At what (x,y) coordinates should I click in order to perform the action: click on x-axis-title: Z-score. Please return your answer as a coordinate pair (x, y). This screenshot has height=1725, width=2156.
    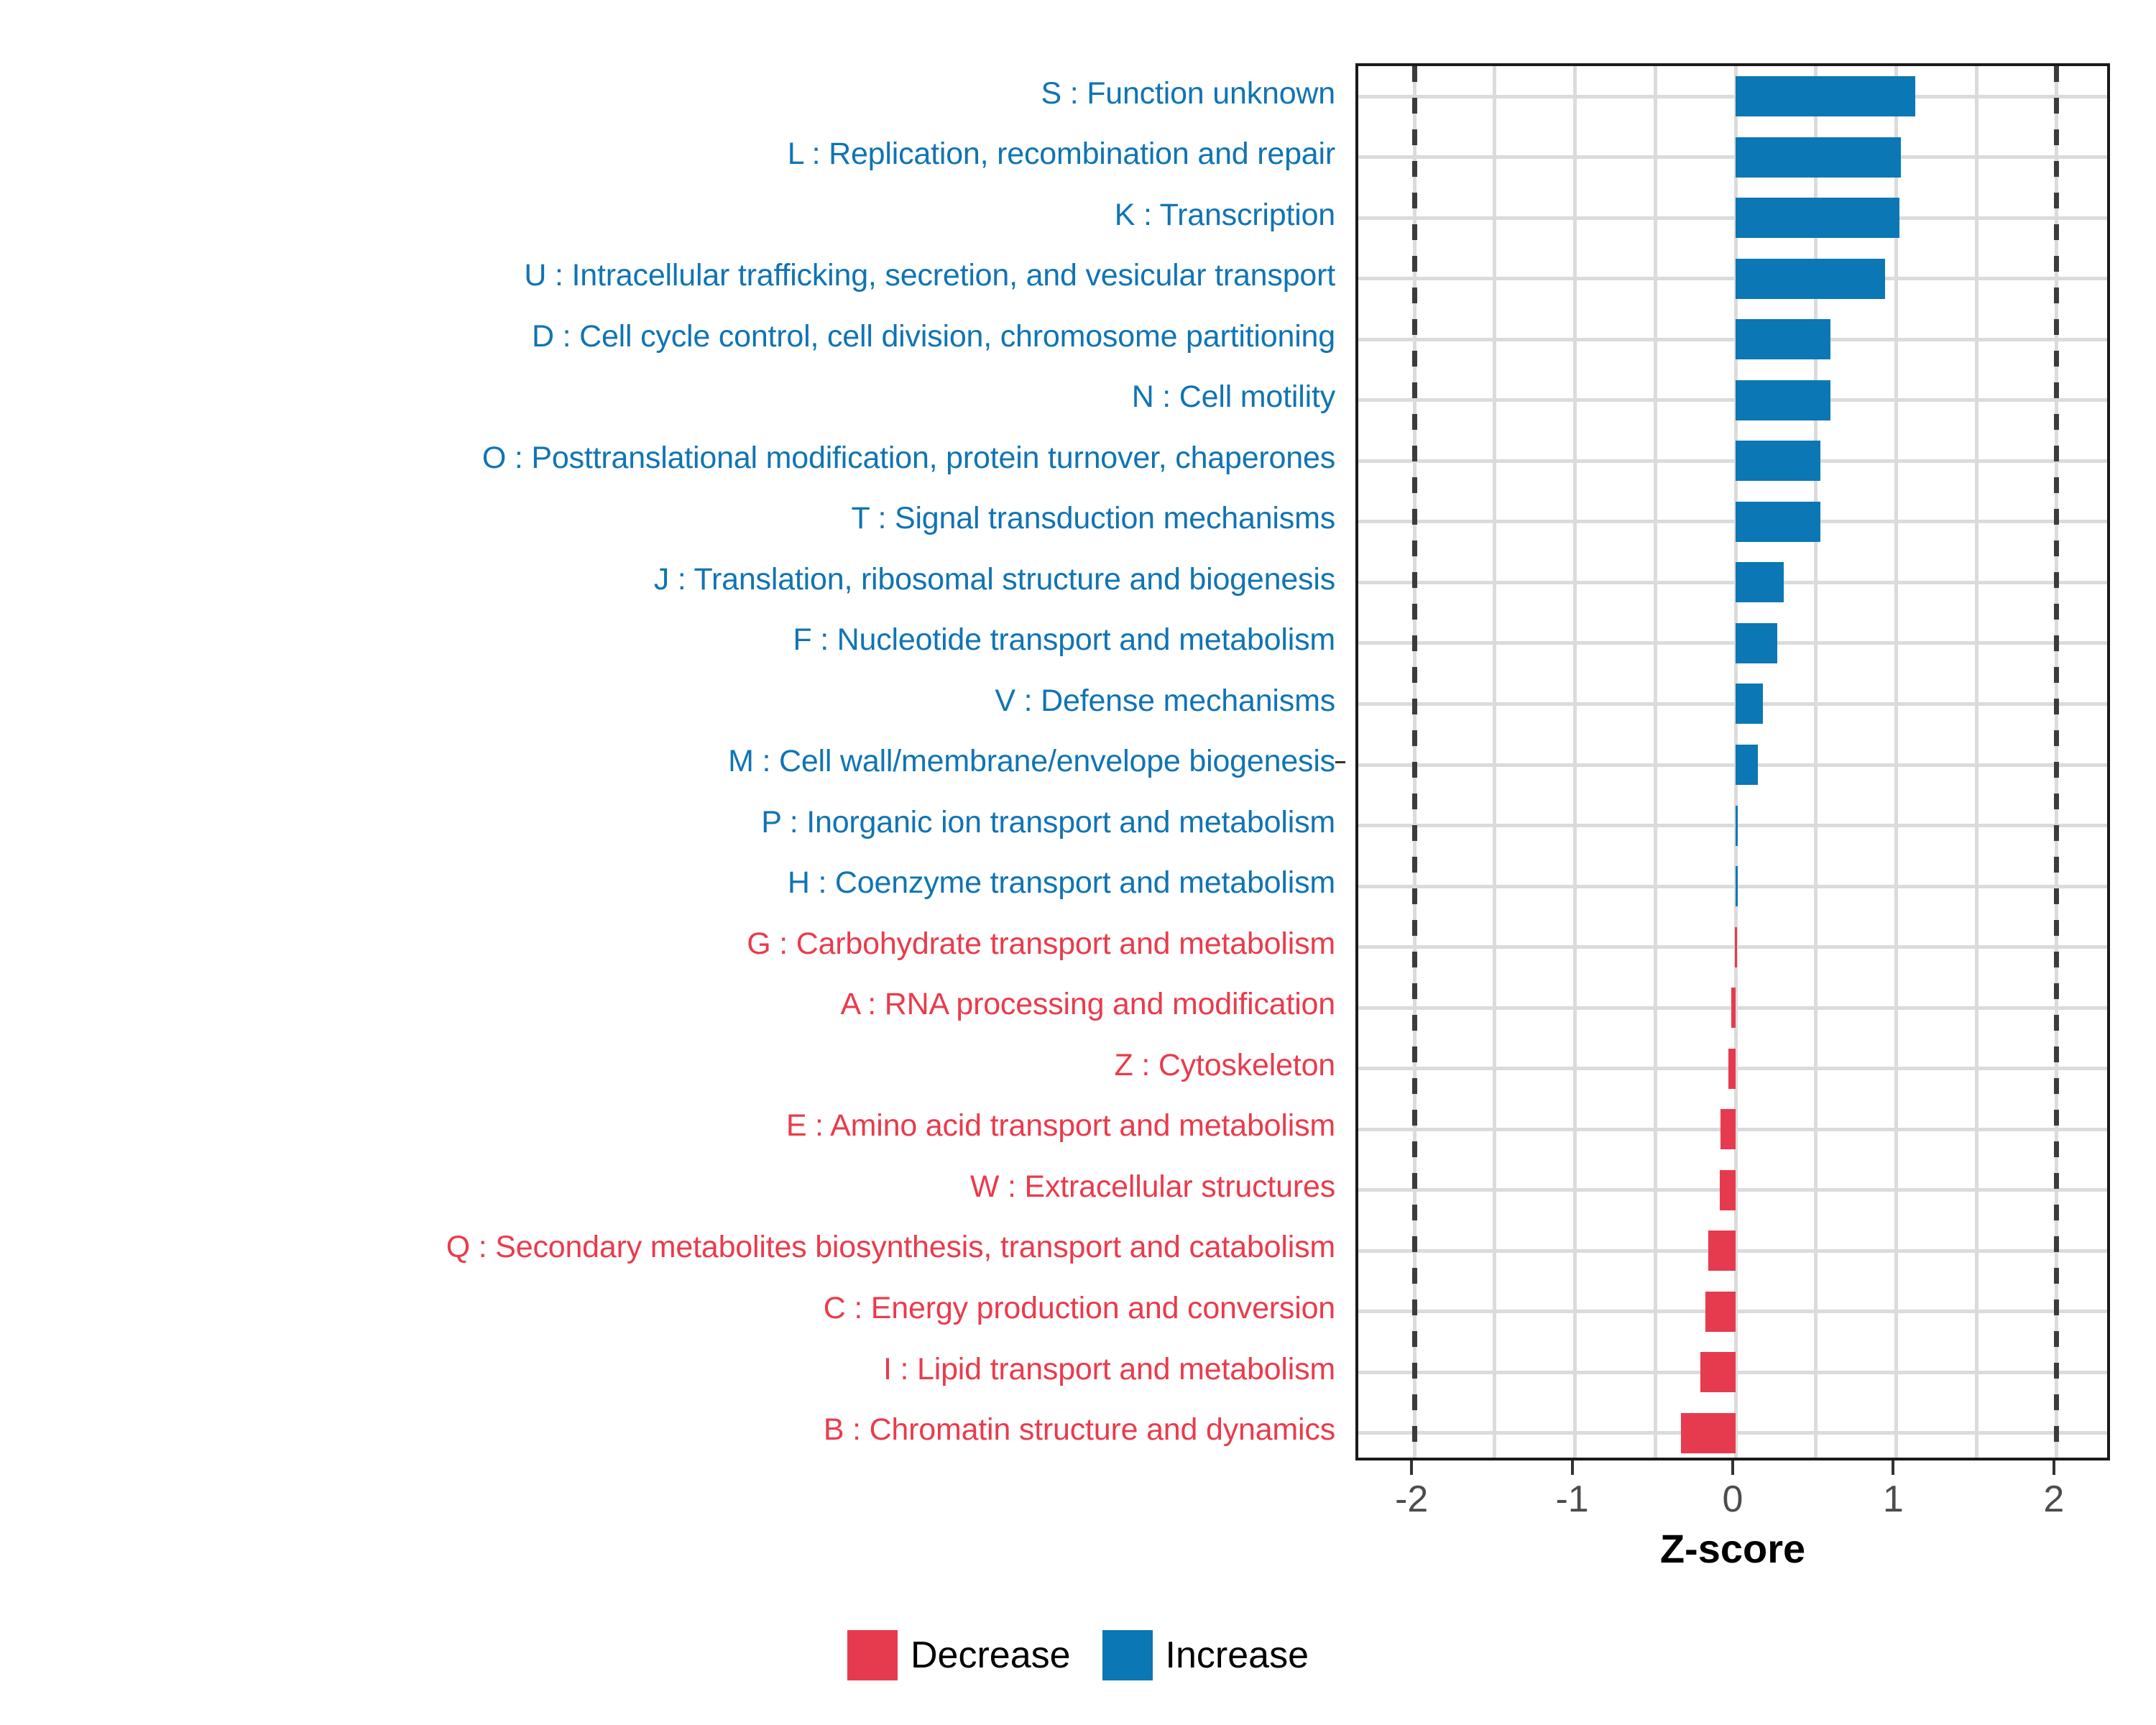
    Looking at the image, I should click on (1732, 1548).